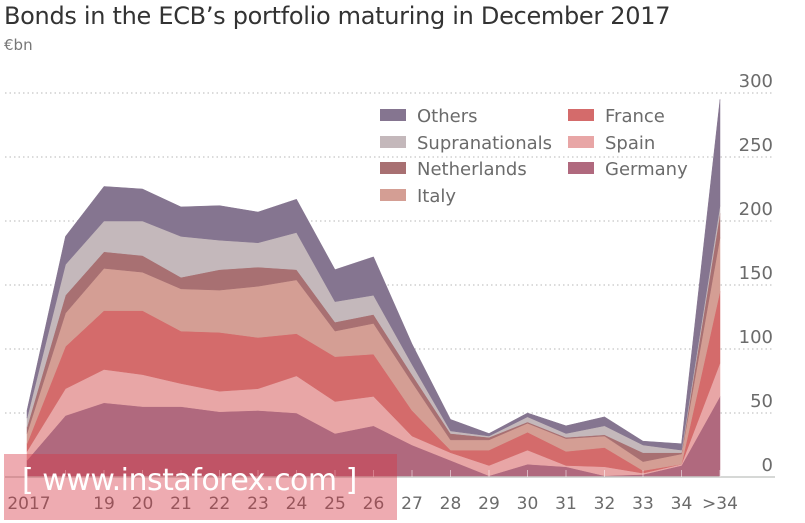 The height and width of the screenshot is (523, 805). What do you see at coordinates (451, 504) in the screenshot?
I see `x-tick-label: 28` at bounding box center [451, 504].